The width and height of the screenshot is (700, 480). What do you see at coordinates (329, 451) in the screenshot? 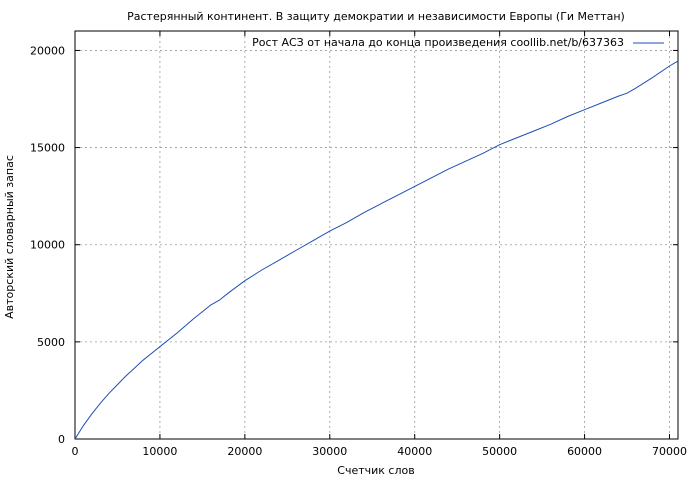
I see `x-tick-label: 30000` at bounding box center [329, 451].